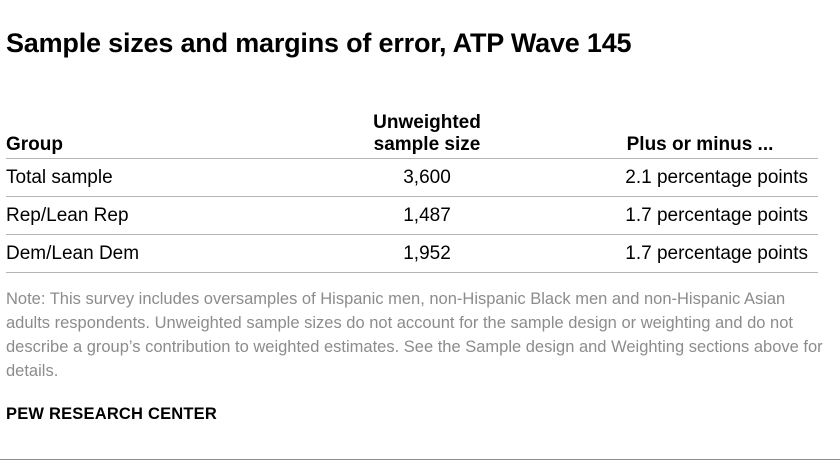  What do you see at coordinates (421, 215) in the screenshot?
I see `row-sample-size: 1,487` at bounding box center [421, 215].